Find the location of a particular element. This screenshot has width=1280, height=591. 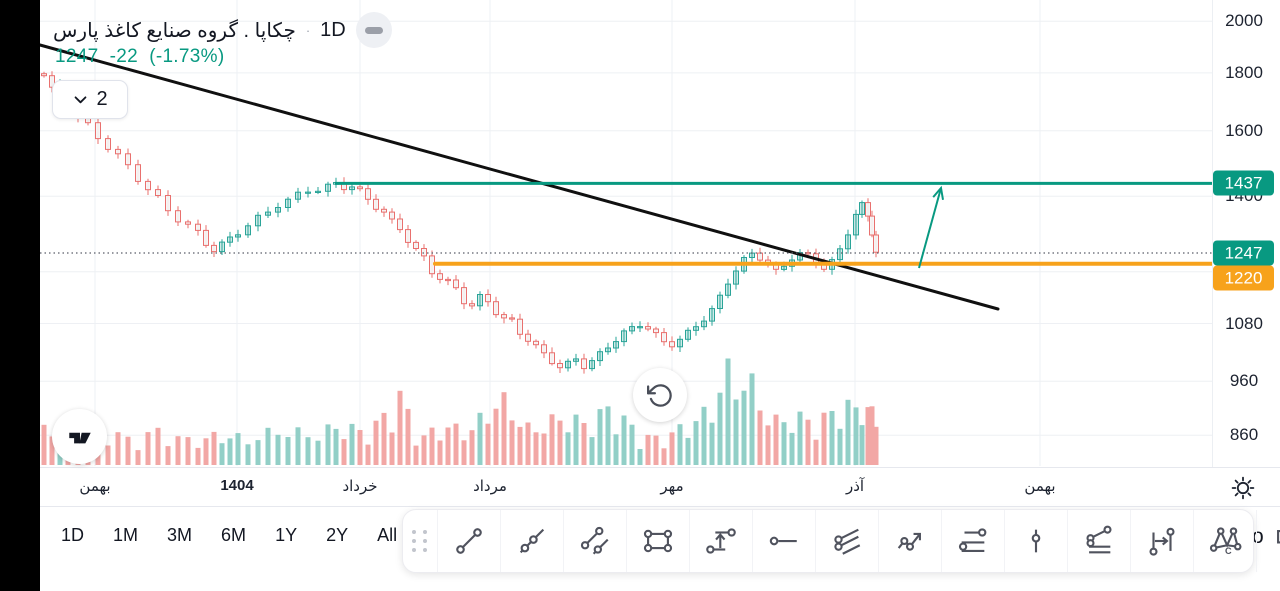

price-tick: 1600 is located at coordinates (1244, 130).